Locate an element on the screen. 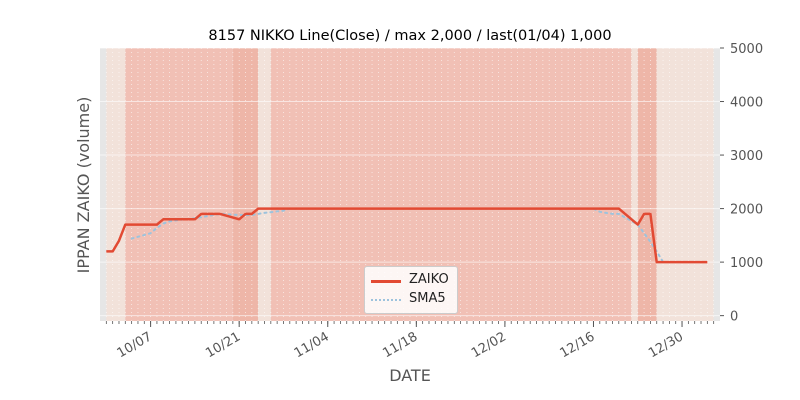 The image size is (800, 400). legend-label-zaiko: ZAIKO is located at coordinates (429, 279).